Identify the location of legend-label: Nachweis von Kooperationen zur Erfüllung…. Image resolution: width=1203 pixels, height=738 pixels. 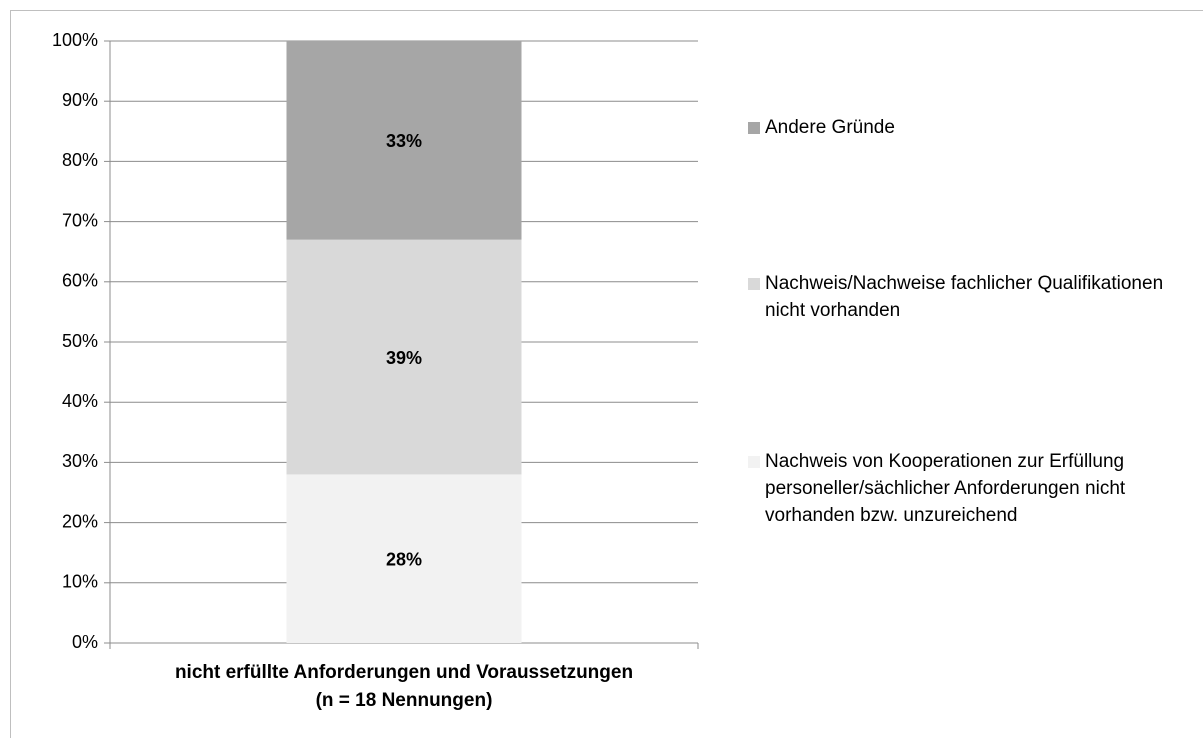
(945, 488).